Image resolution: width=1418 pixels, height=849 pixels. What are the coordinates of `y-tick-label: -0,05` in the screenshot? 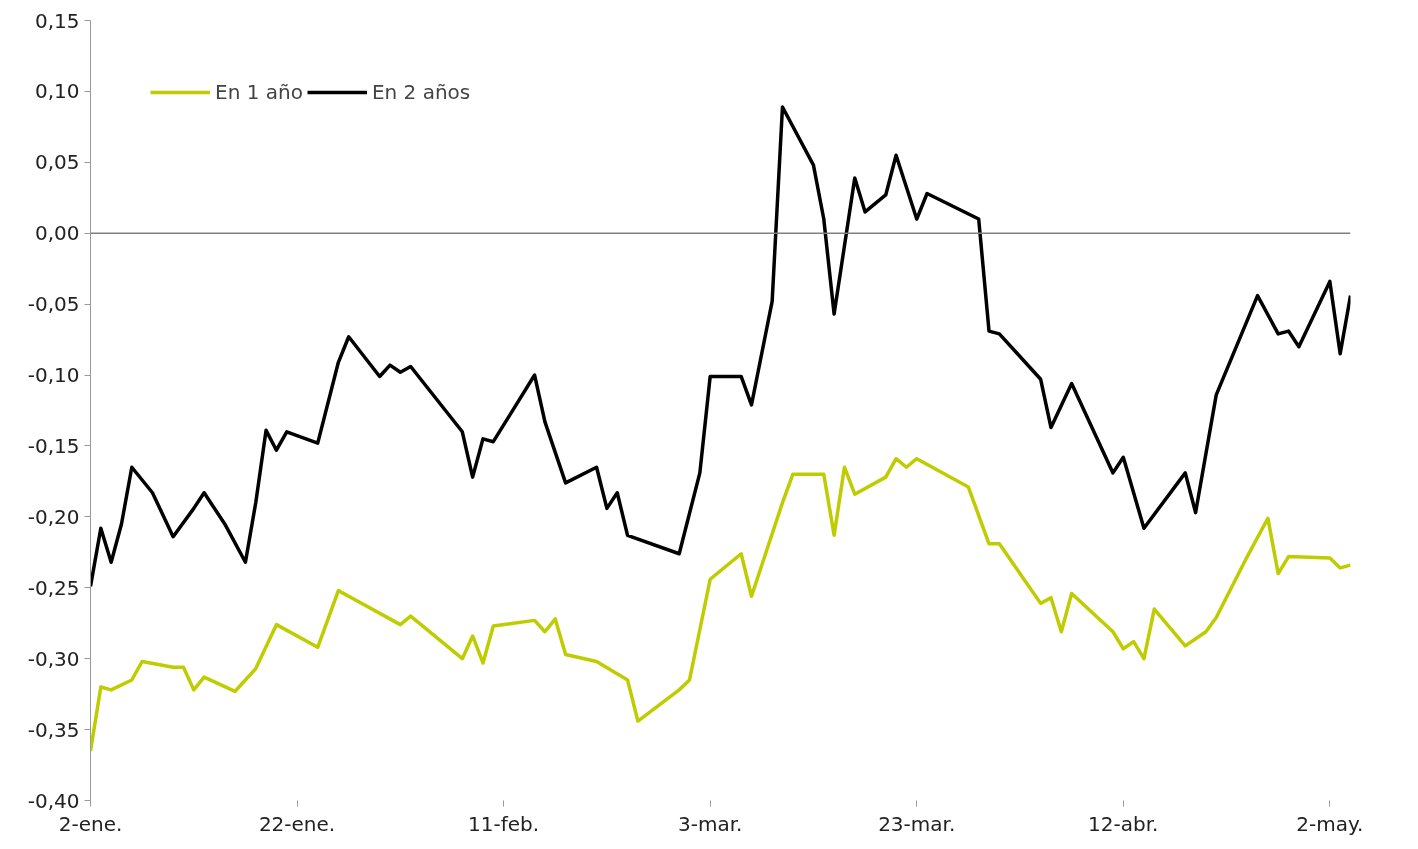 It's located at (53, 304).